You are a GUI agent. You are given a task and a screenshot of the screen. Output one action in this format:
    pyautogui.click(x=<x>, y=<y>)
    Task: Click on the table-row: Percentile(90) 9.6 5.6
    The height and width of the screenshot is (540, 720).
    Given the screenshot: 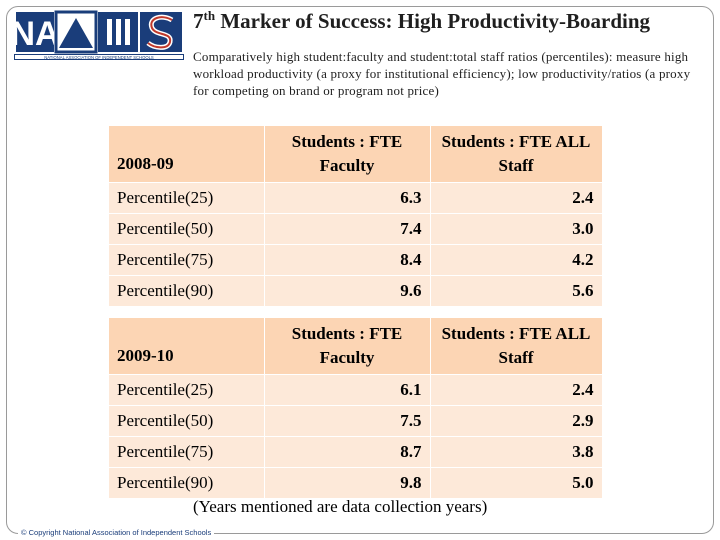 What is the action you would take?
    pyautogui.click(x=356, y=291)
    